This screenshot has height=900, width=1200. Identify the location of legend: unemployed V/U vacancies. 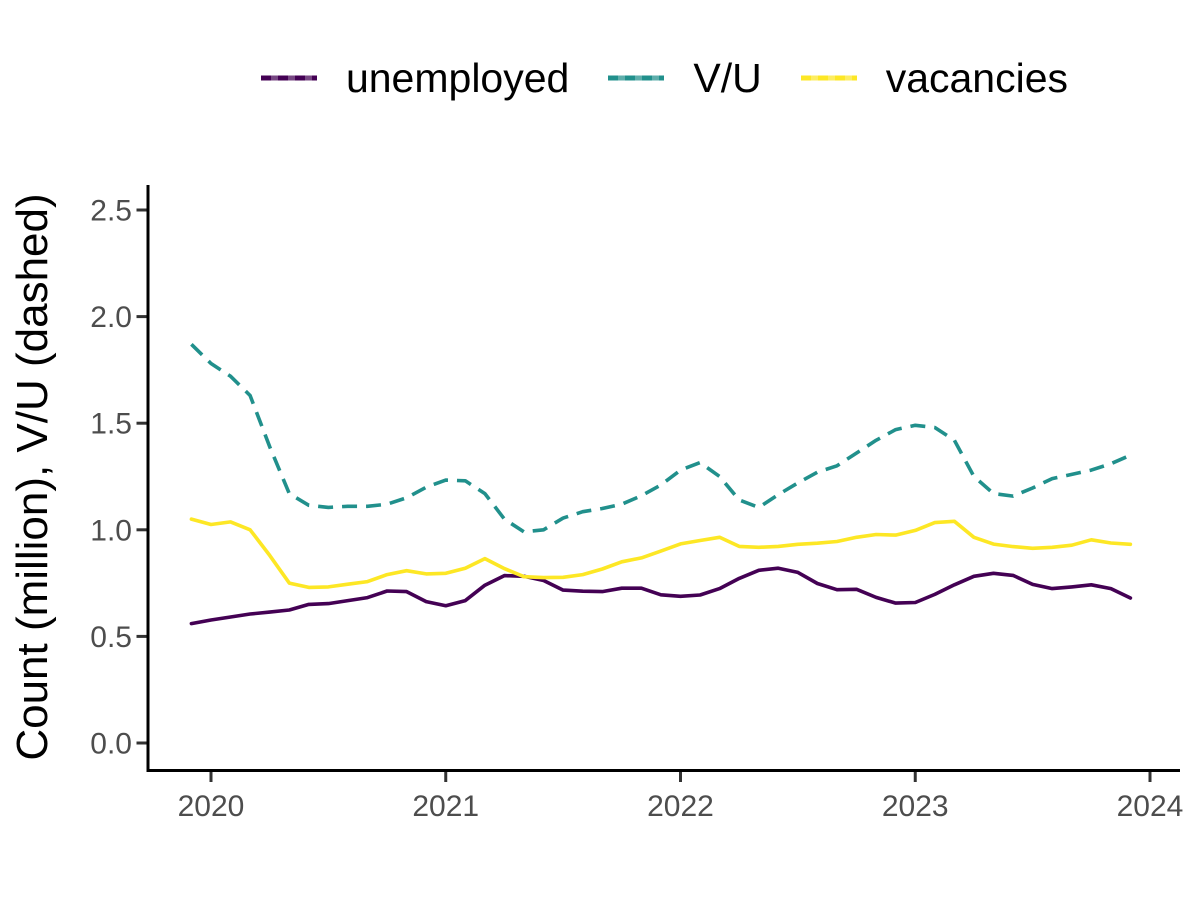
(664, 78).